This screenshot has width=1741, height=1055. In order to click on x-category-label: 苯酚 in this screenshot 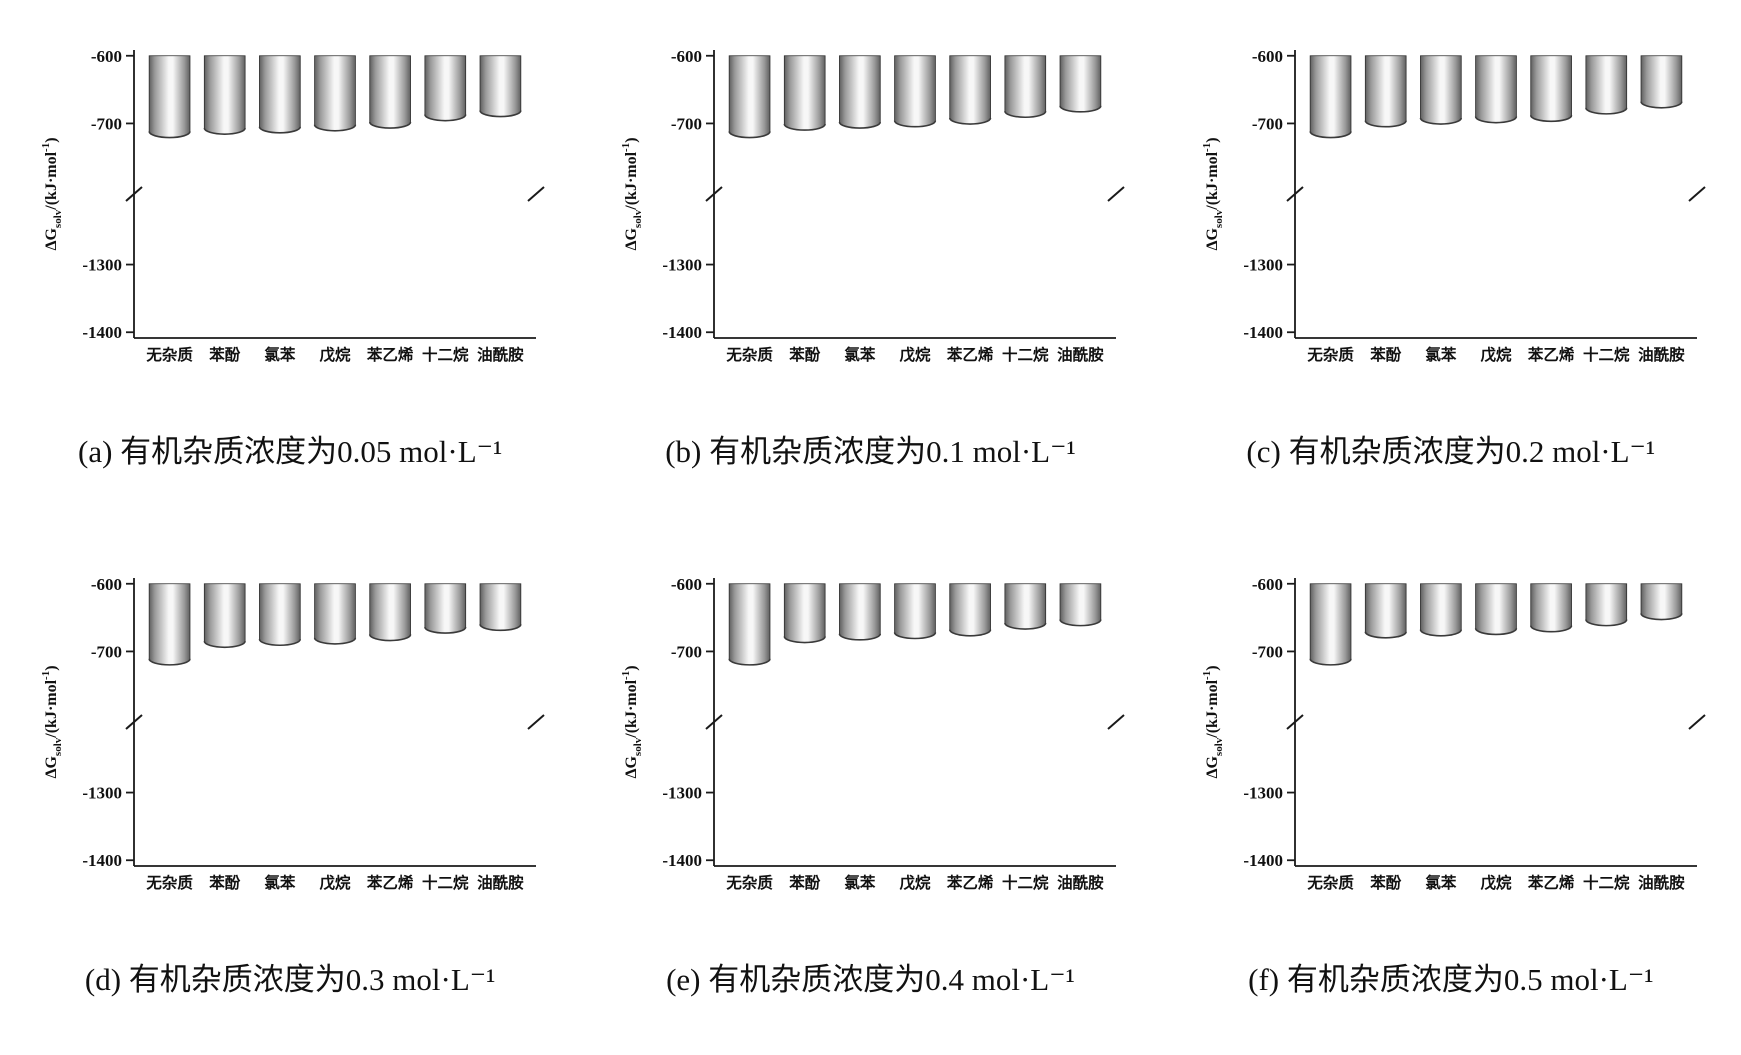, I will do `click(224, 882)`.